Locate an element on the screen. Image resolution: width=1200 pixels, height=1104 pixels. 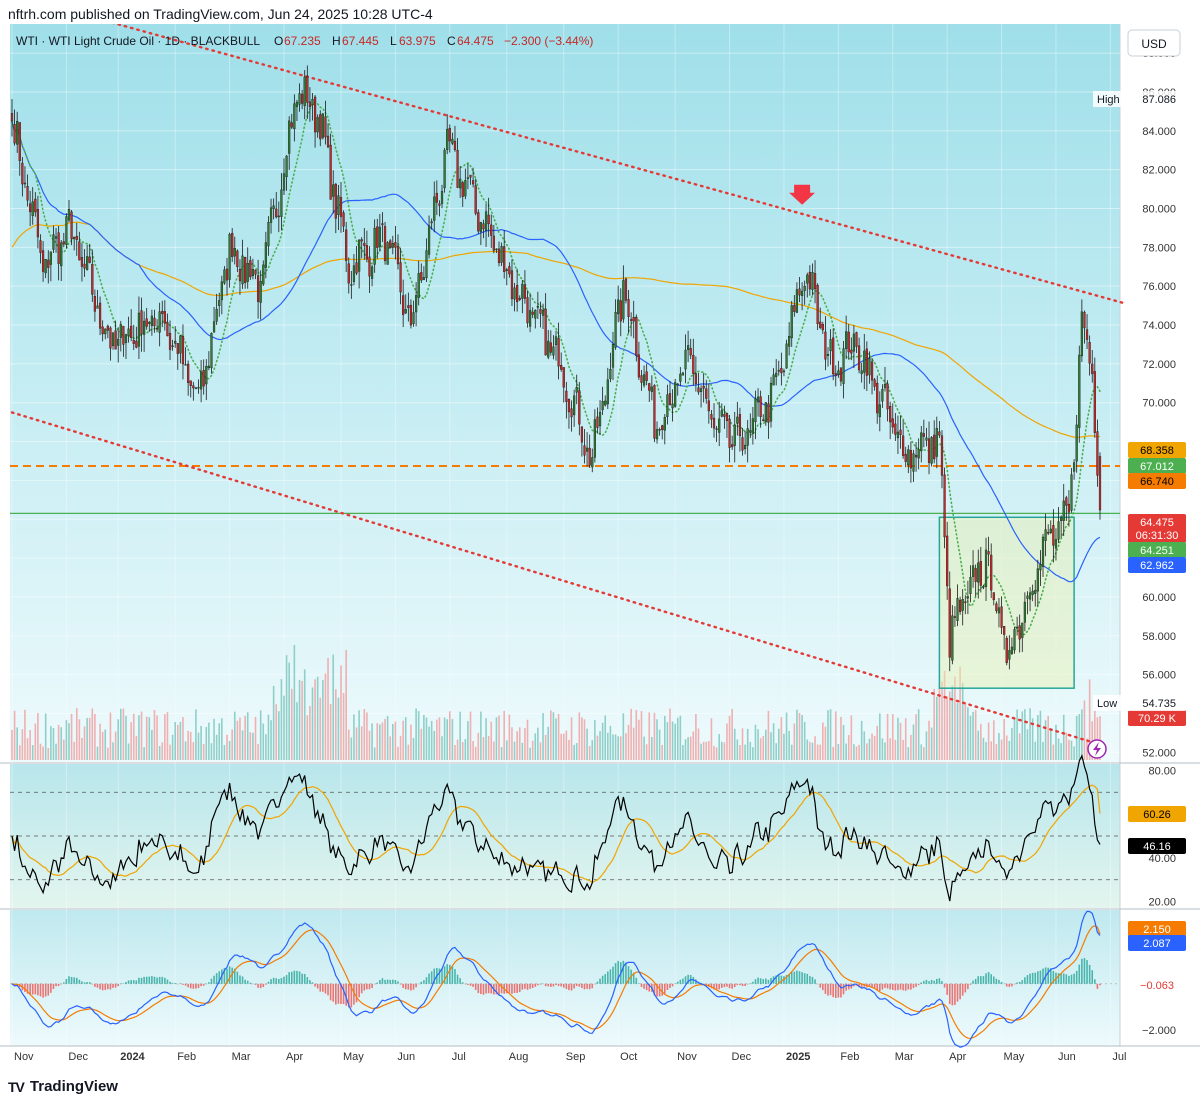
currency-button: USD is located at coordinates (1154, 43).